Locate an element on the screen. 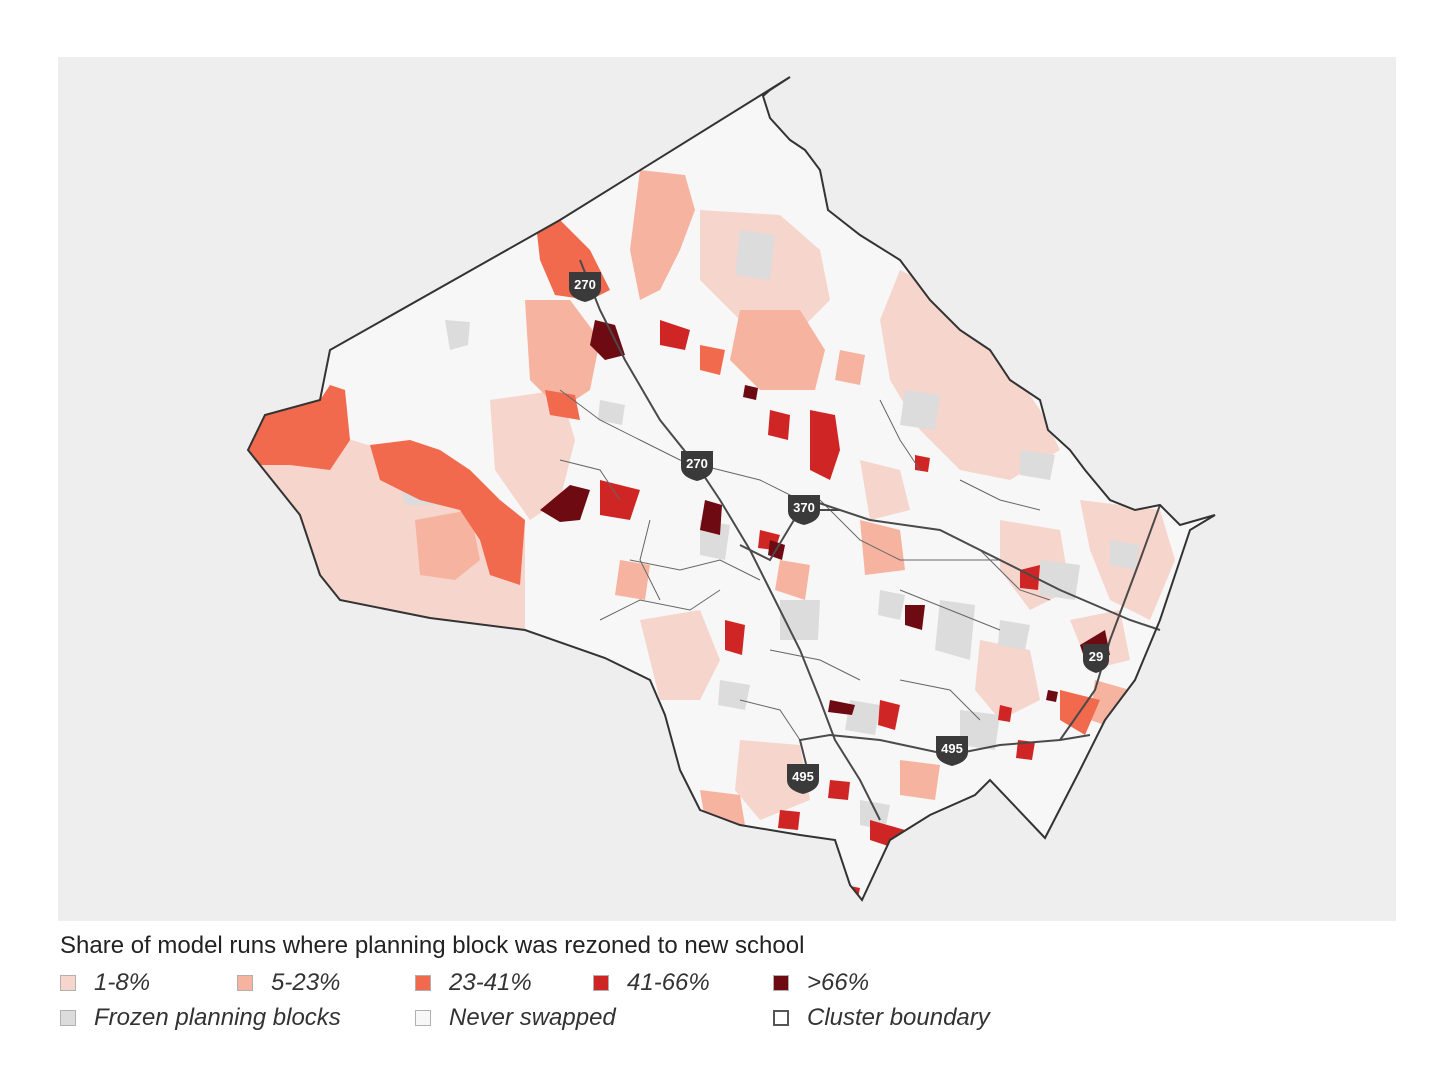 The height and width of the screenshot is (1085, 1440). shield-i270-central: 270 is located at coordinates (697, 466).